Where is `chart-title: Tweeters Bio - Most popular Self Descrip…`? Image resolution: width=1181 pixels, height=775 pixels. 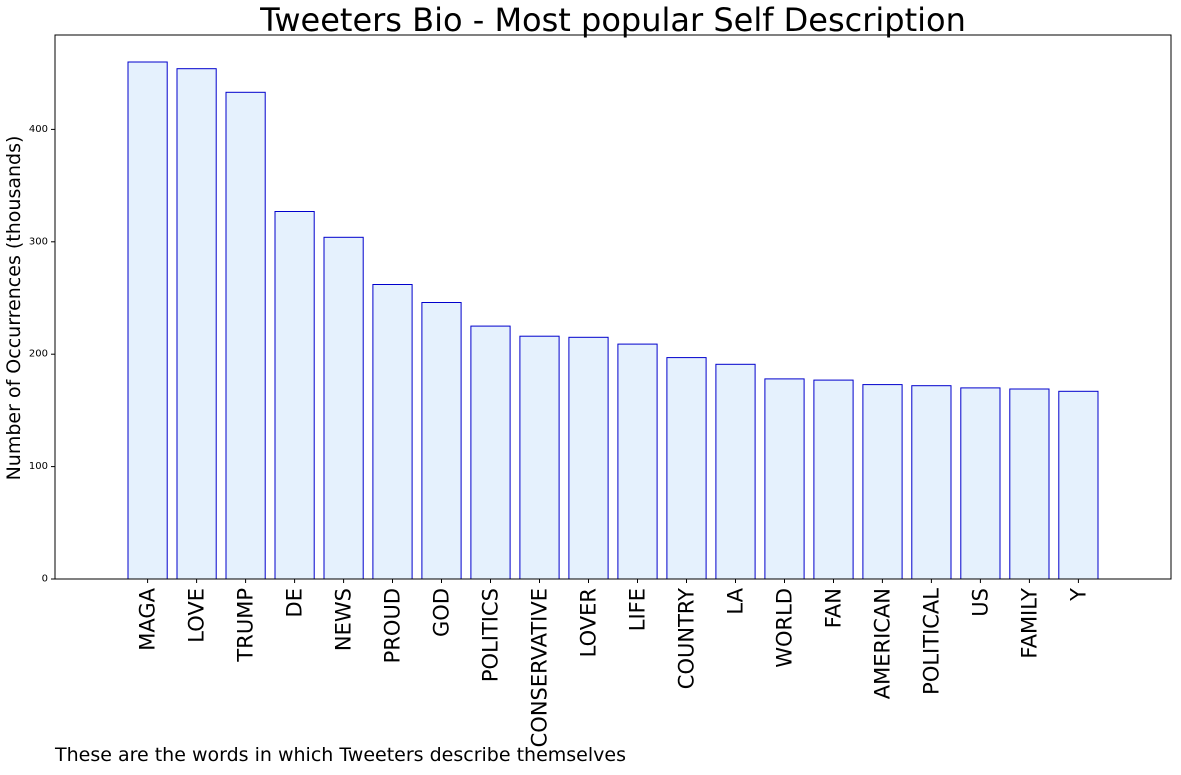
chart-title: Tweeters Bio - Most popular Self Descrip… is located at coordinates (612, 20).